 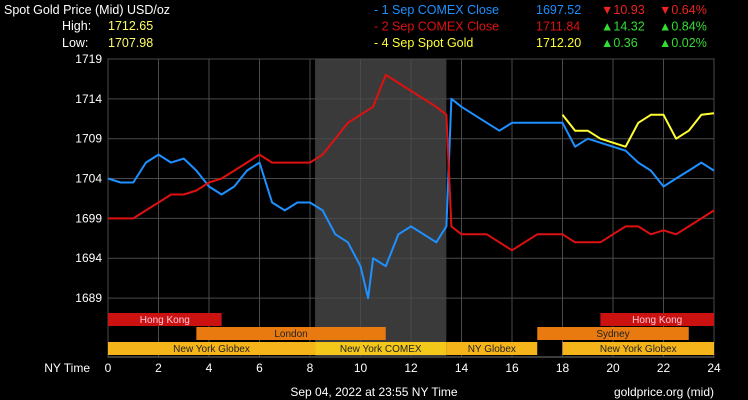 I want to click on legend-change: ▲0.36, so click(x=619, y=43).